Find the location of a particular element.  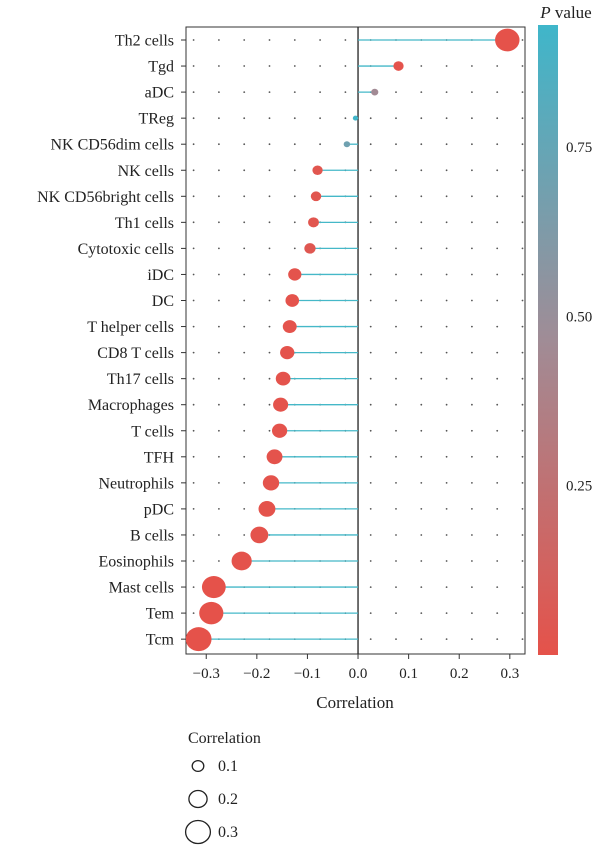

category-label: aDC is located at coordinates (159, 93).